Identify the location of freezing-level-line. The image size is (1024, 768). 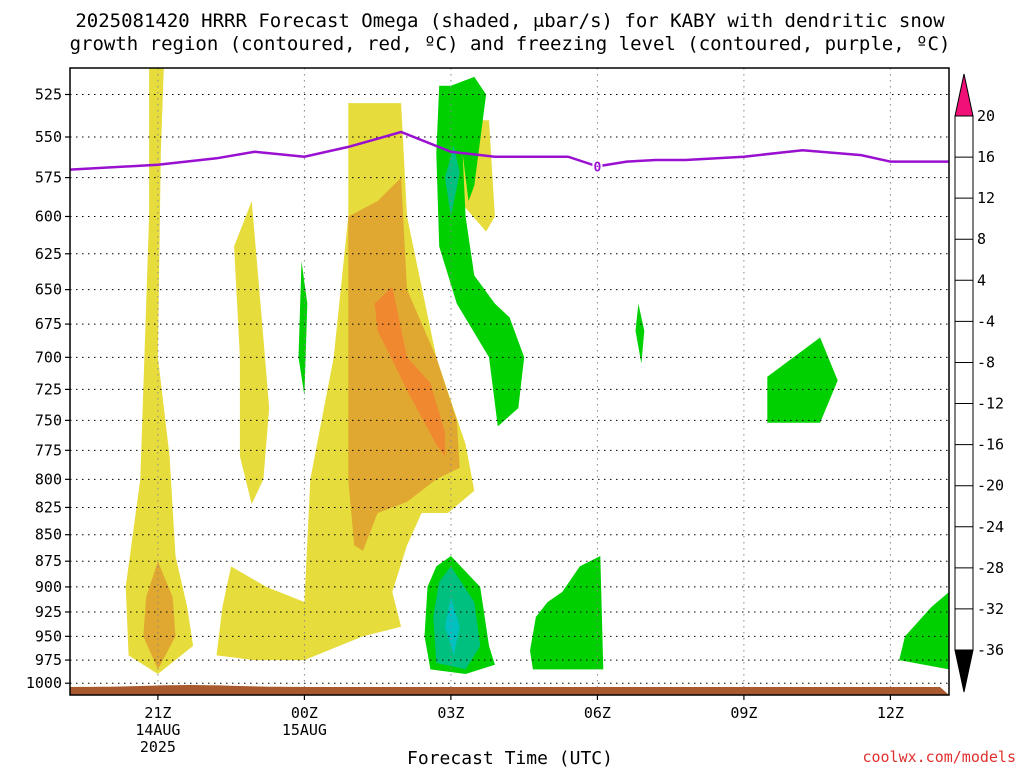
(509, 150).